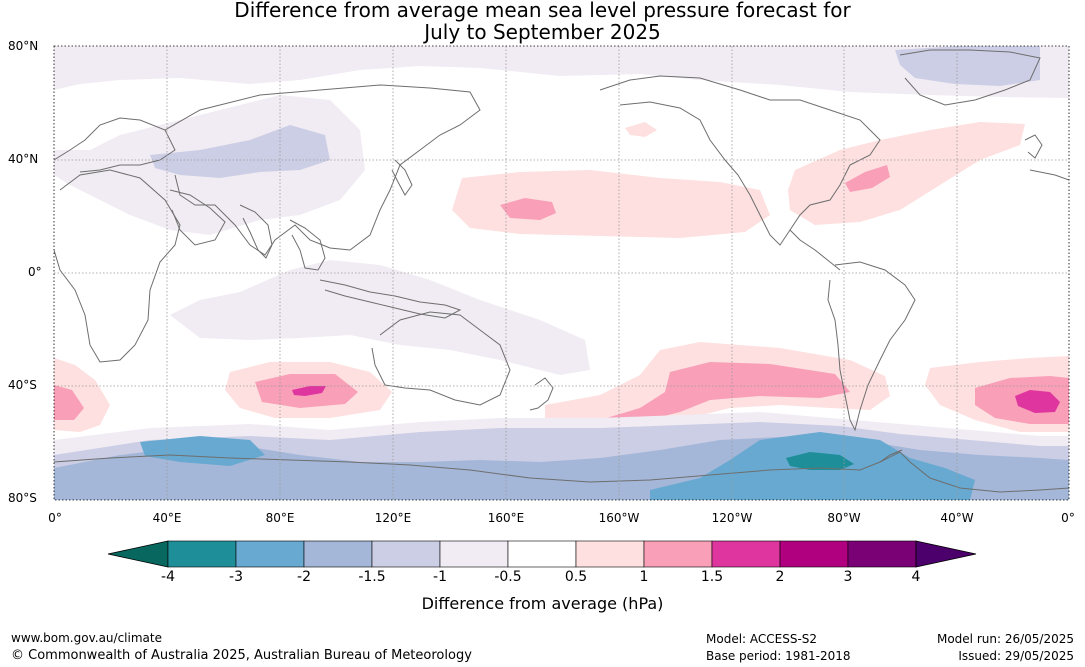 The height and width of the screenshot is (667, 1085). Describe the element at coordinates (762, 639) in the screenshot. I see `footer-model: Model: ACCESS-S2` at that location.